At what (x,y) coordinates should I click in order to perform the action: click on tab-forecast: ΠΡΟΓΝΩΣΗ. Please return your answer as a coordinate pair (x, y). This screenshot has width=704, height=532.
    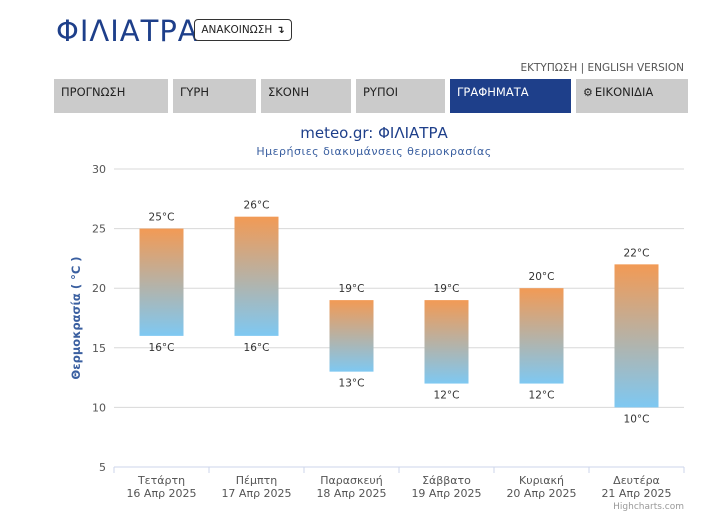
    Looking at the image, I should click on (111, 96).